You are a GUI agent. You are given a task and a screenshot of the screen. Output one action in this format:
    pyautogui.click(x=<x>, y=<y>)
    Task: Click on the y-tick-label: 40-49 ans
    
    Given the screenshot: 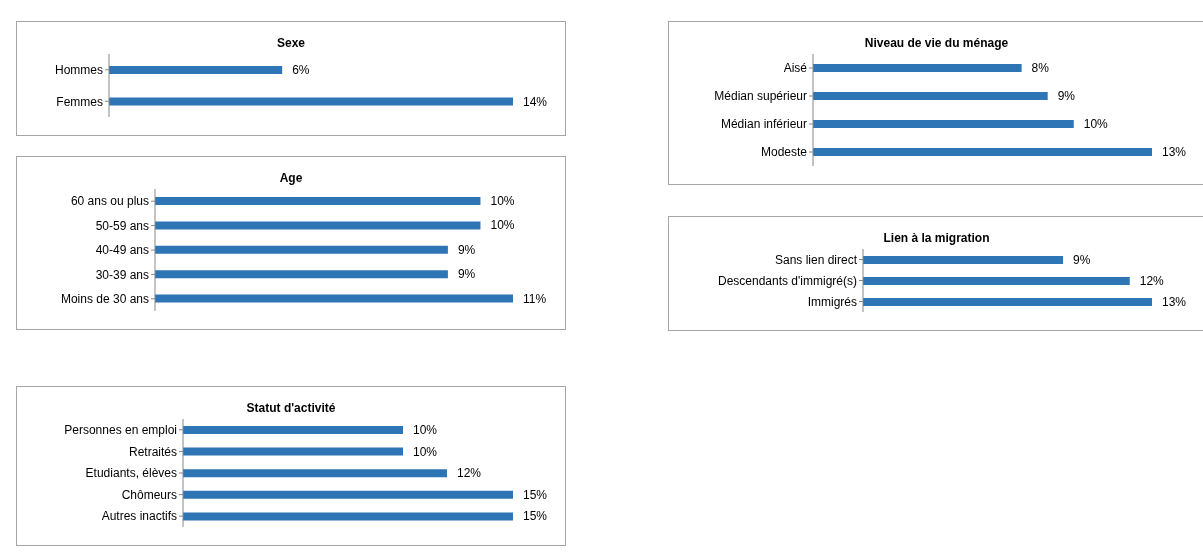 What is the action you would take?
    pyautogui.click(x=122, y=250)
    